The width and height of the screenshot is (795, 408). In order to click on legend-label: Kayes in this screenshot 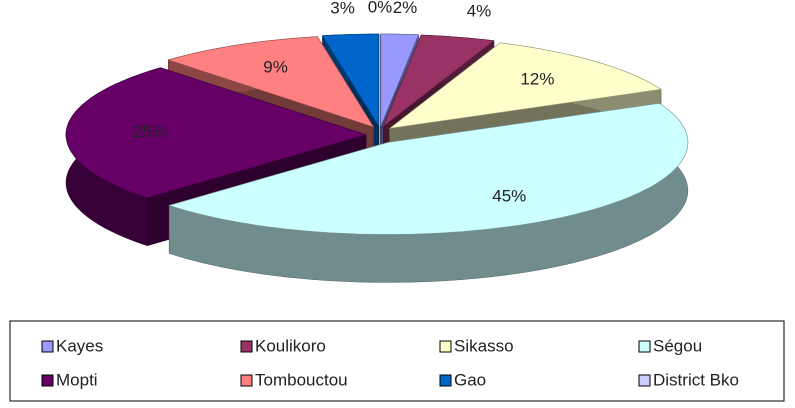, I will do `click(79, 345)`.